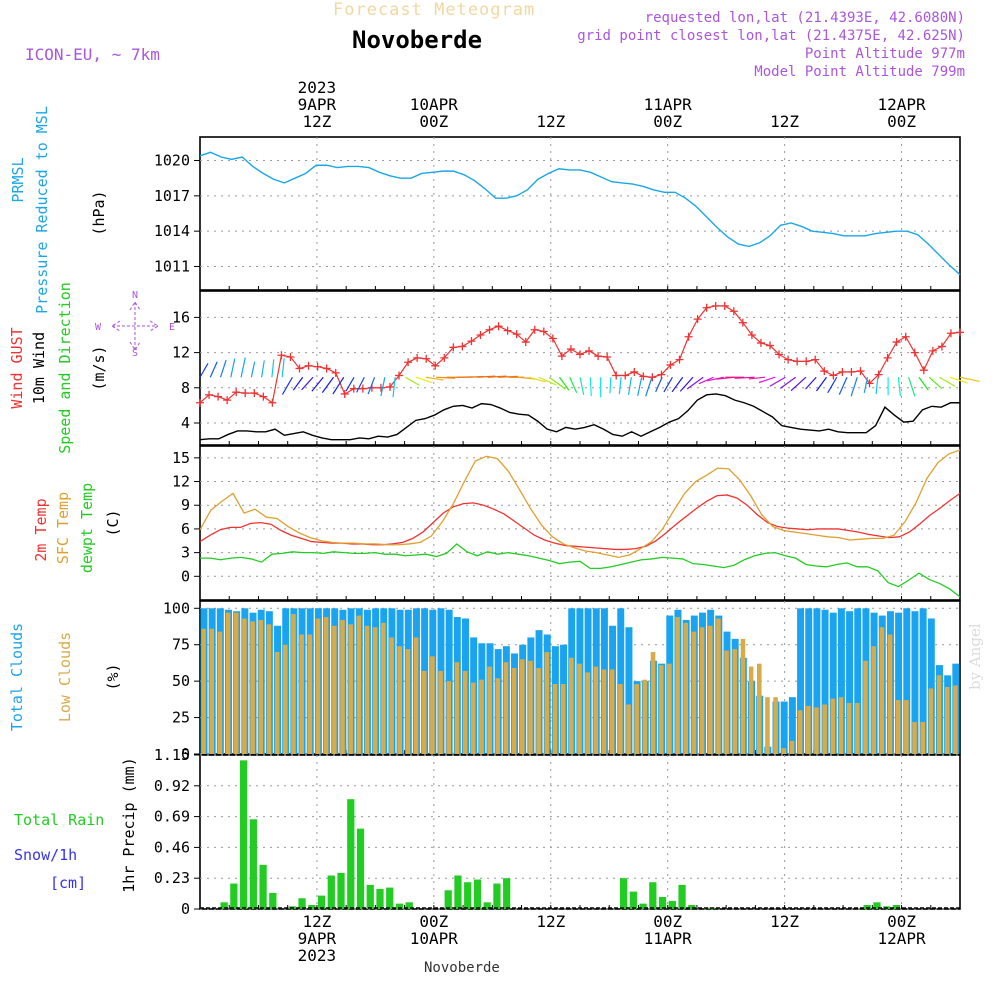  I want to click on panel-frame-pressure, so click(580, 213).